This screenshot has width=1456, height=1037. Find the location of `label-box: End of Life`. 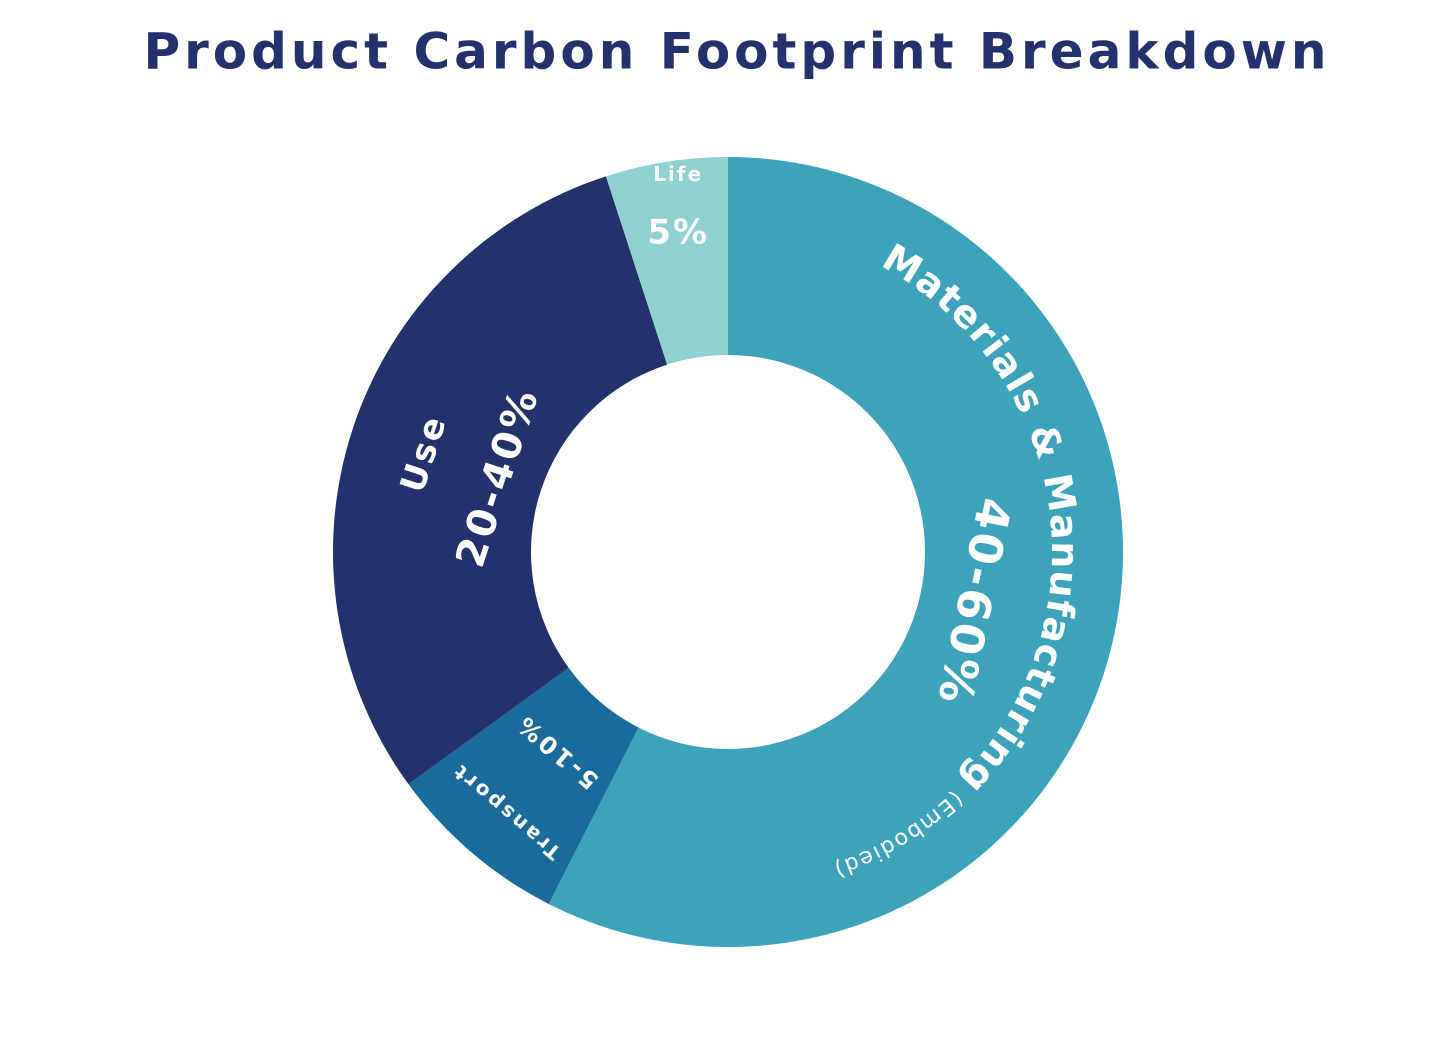

label-box: End of Life is located at coordinates (678, 157).